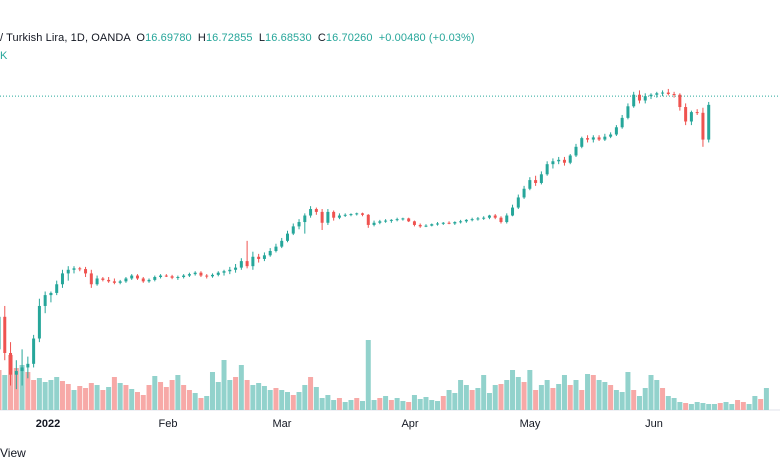 Image resolution: width=780 pixels, height=475 pixels. What do you see at coordinates (13, 453) in the screenshot?
I see `view-link: View` at bounding box center [13, 453].